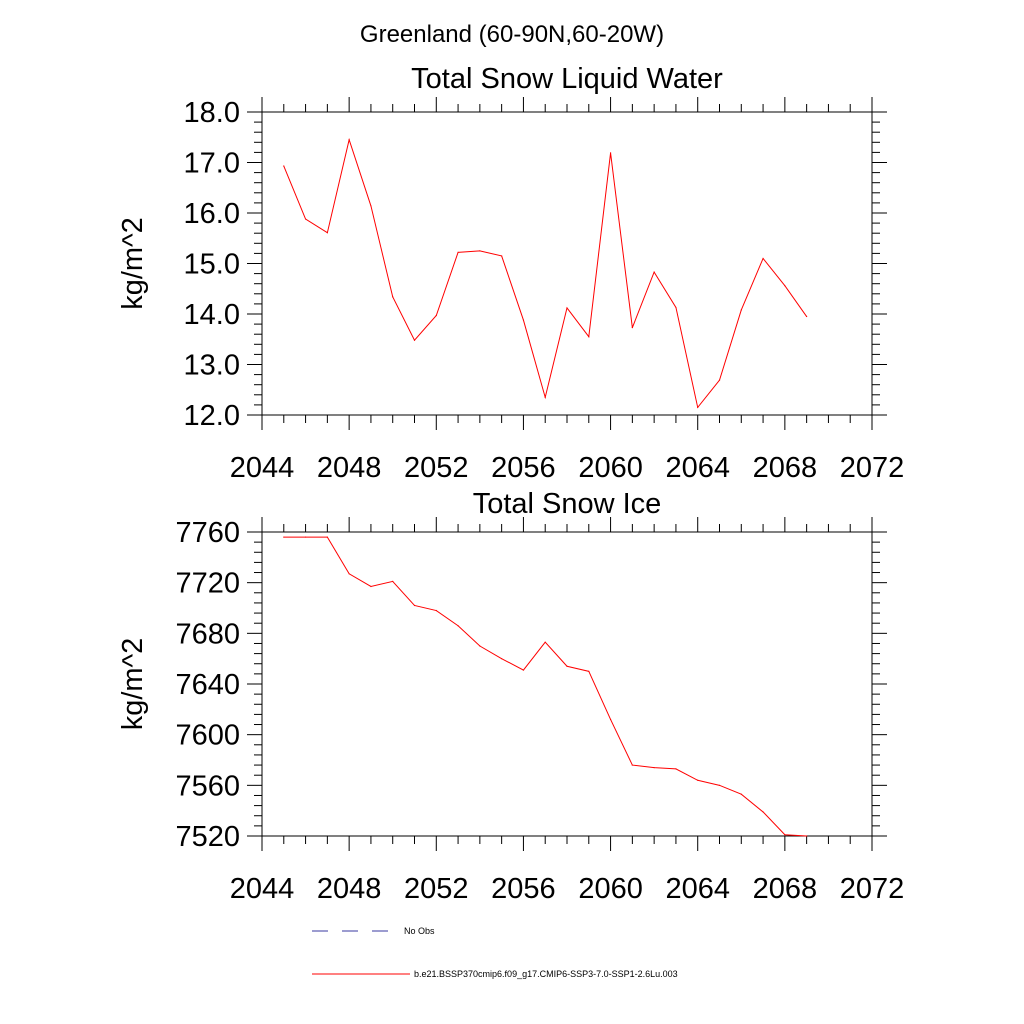 The height and width of the screenshot is (1024, 1024). I want to click on panel-title: Total Snow Ice, so click(567, 504).